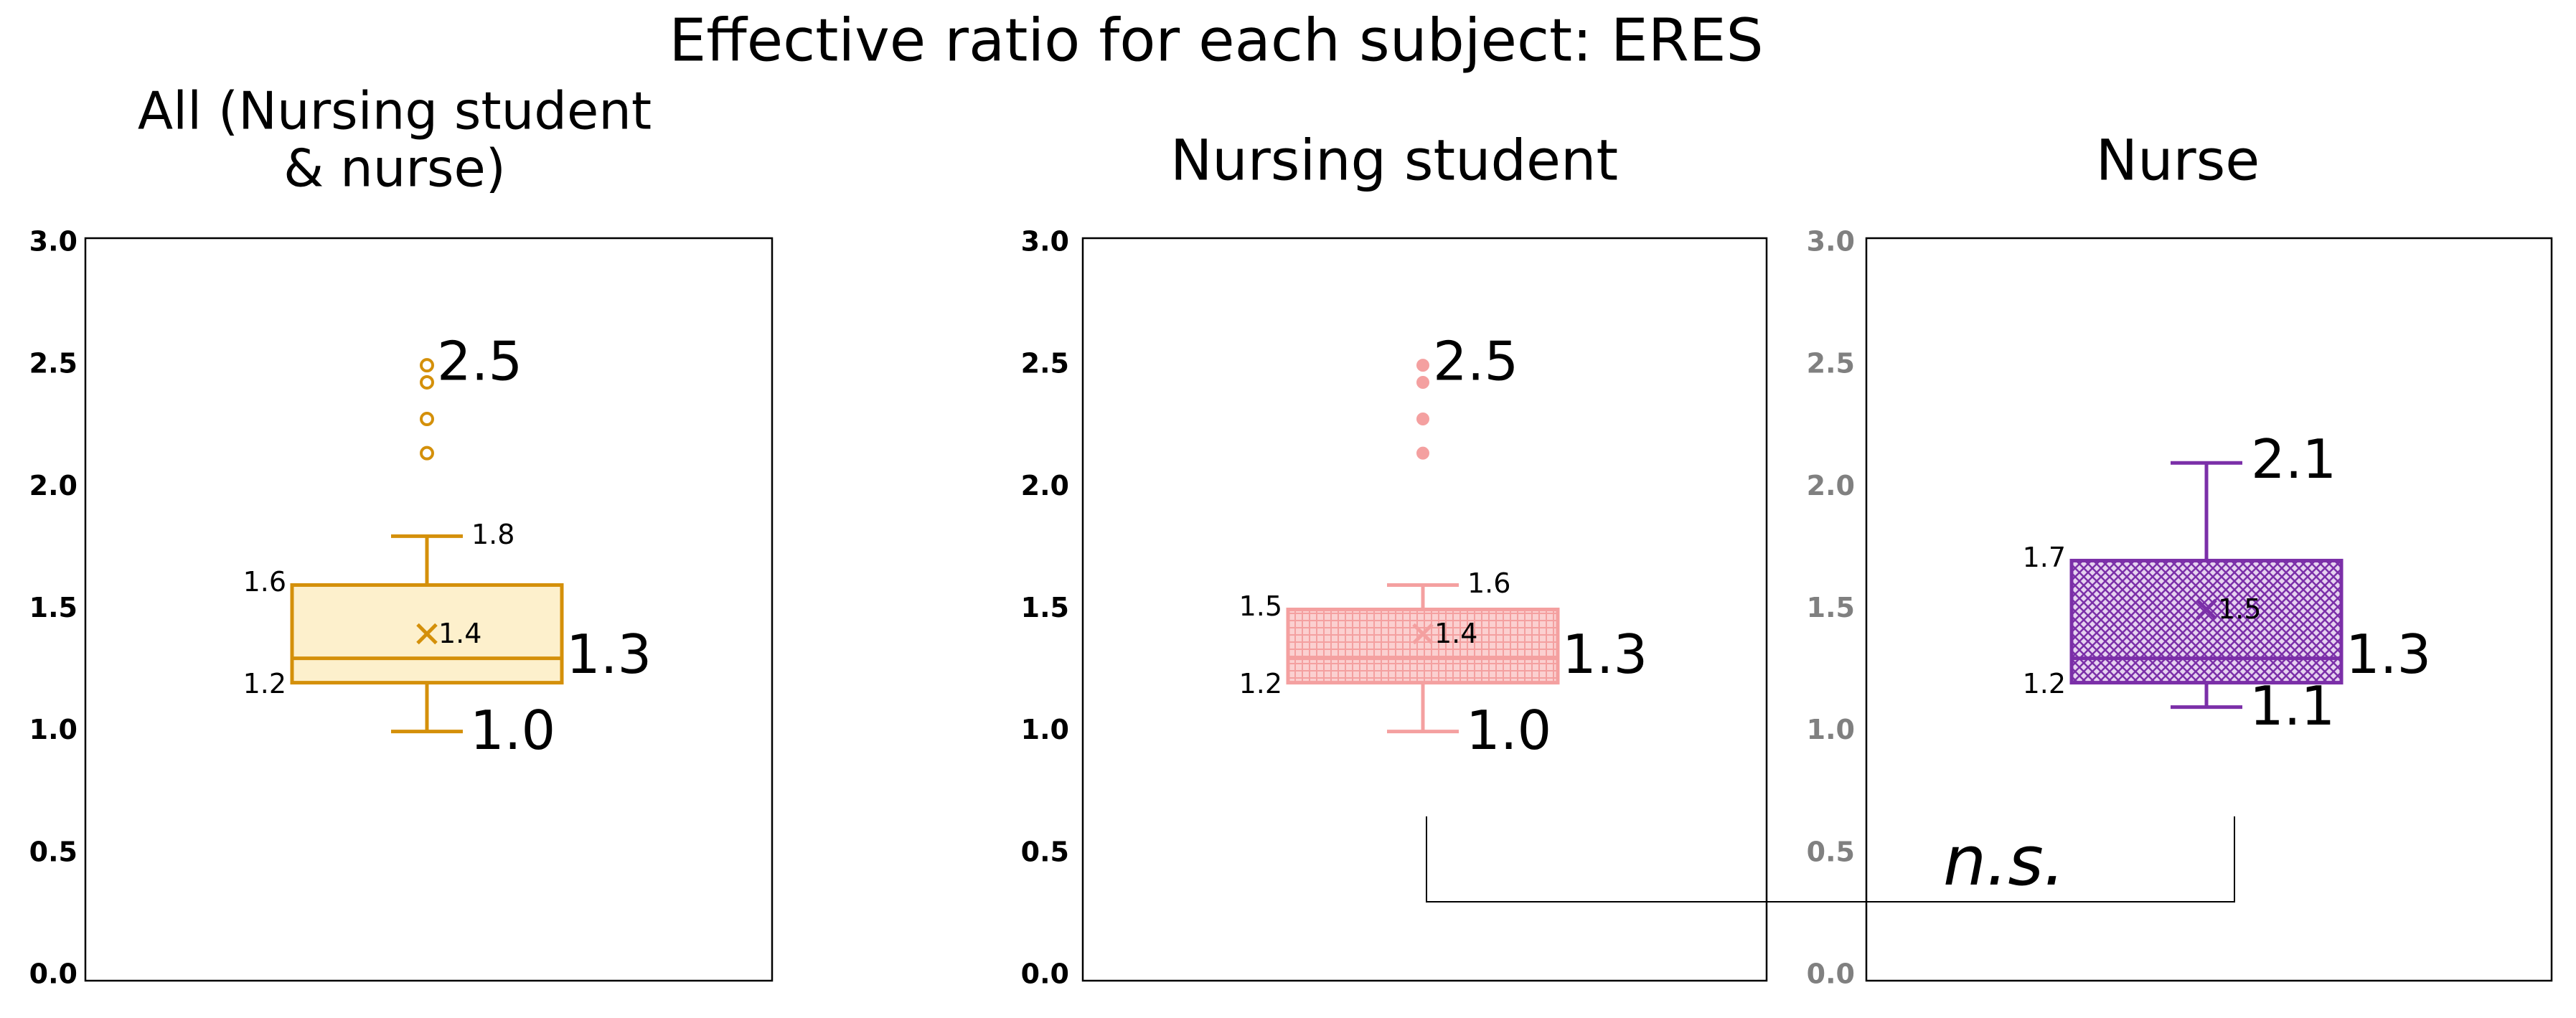  What do you see at coordinates (2004, 861) in the screenshot?
I see `significance-label: n.s.` at bounding box center [2004, 861].